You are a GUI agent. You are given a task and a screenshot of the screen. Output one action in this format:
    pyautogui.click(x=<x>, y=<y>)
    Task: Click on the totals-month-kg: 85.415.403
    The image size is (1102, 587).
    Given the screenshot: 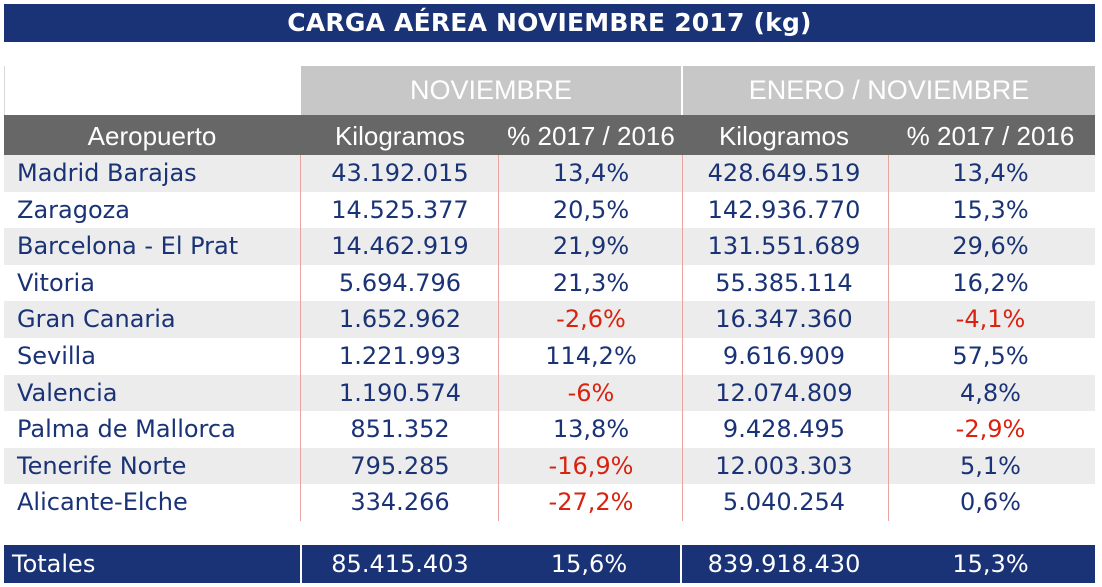 What is the action you would take?
    pyautogui.click(x=400, y=564)
    